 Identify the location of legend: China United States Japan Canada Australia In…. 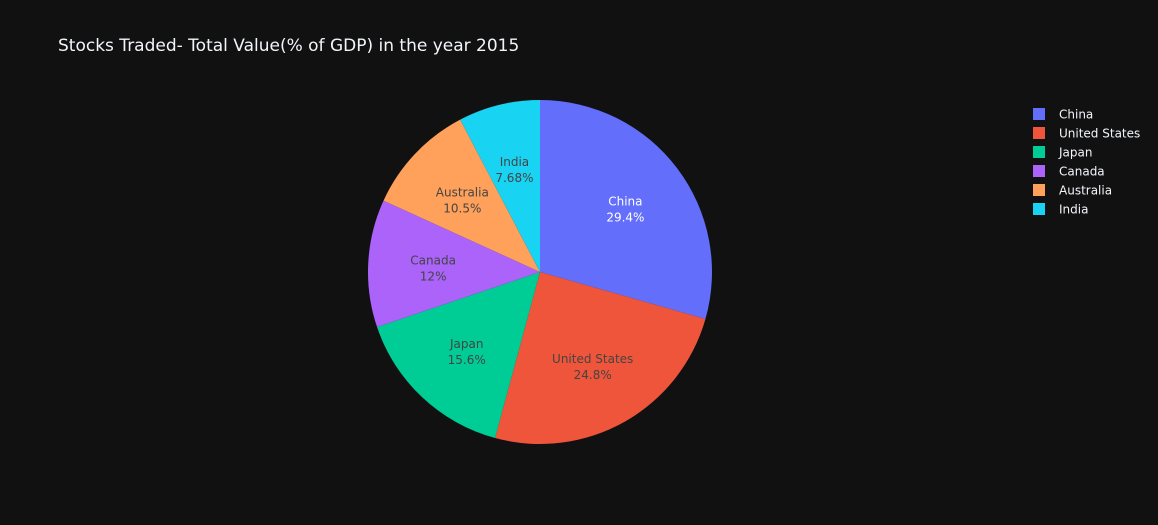
(1086, 162).